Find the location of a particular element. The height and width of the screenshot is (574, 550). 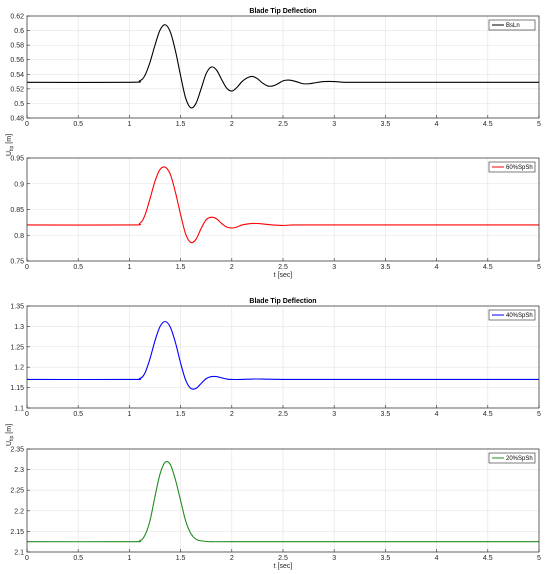

legend-label: 40%SpSh is located at coordinates (519, 316).